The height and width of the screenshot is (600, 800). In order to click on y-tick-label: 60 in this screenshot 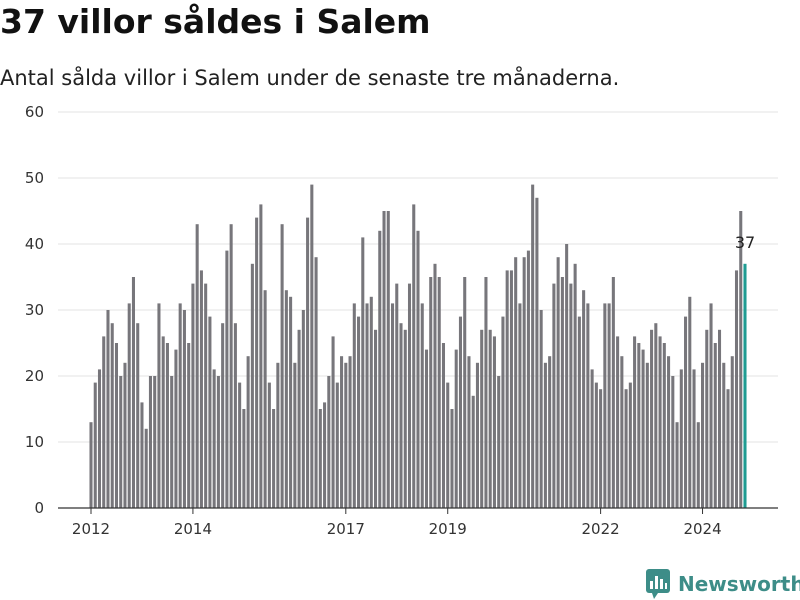, I will do `click(34, 112)`.